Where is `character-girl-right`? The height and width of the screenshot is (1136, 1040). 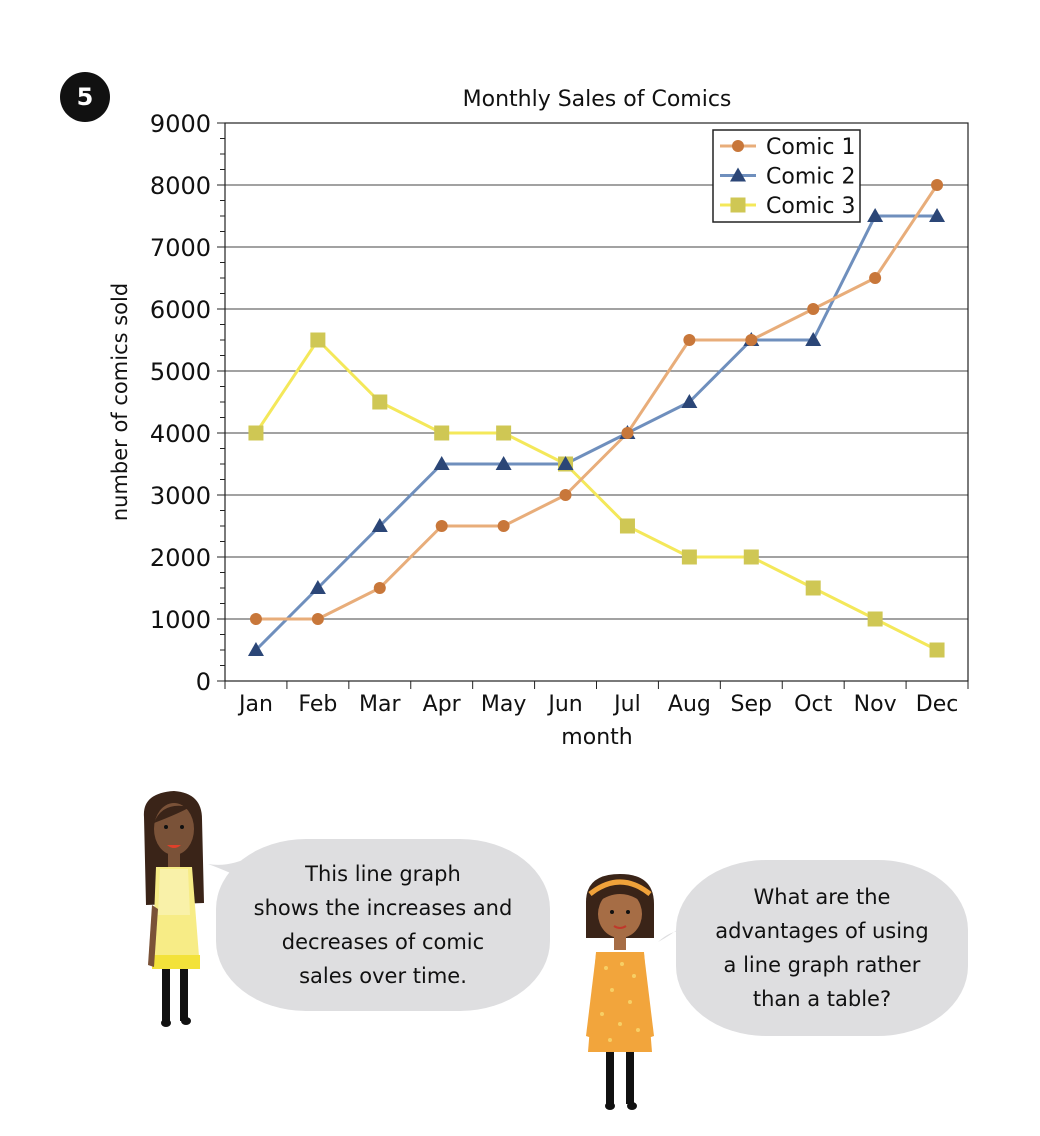 character-girl-right is located at coordinates (620, 992).